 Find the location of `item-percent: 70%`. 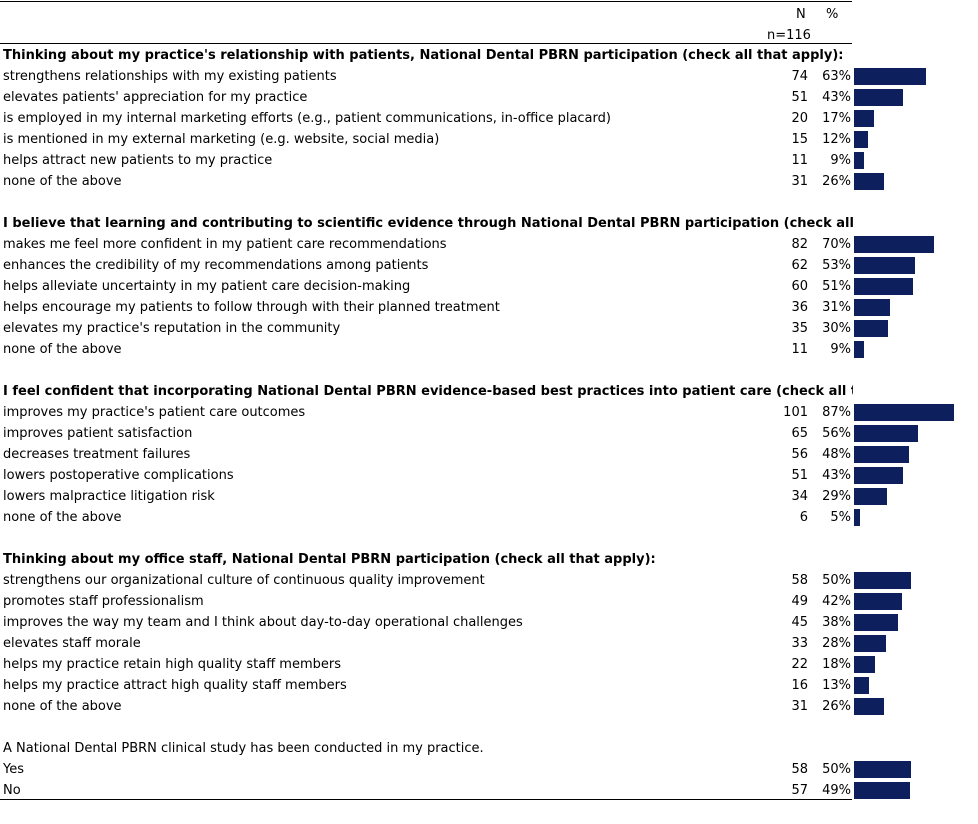

item-percent: 70% is located at coordinates (836, 244).